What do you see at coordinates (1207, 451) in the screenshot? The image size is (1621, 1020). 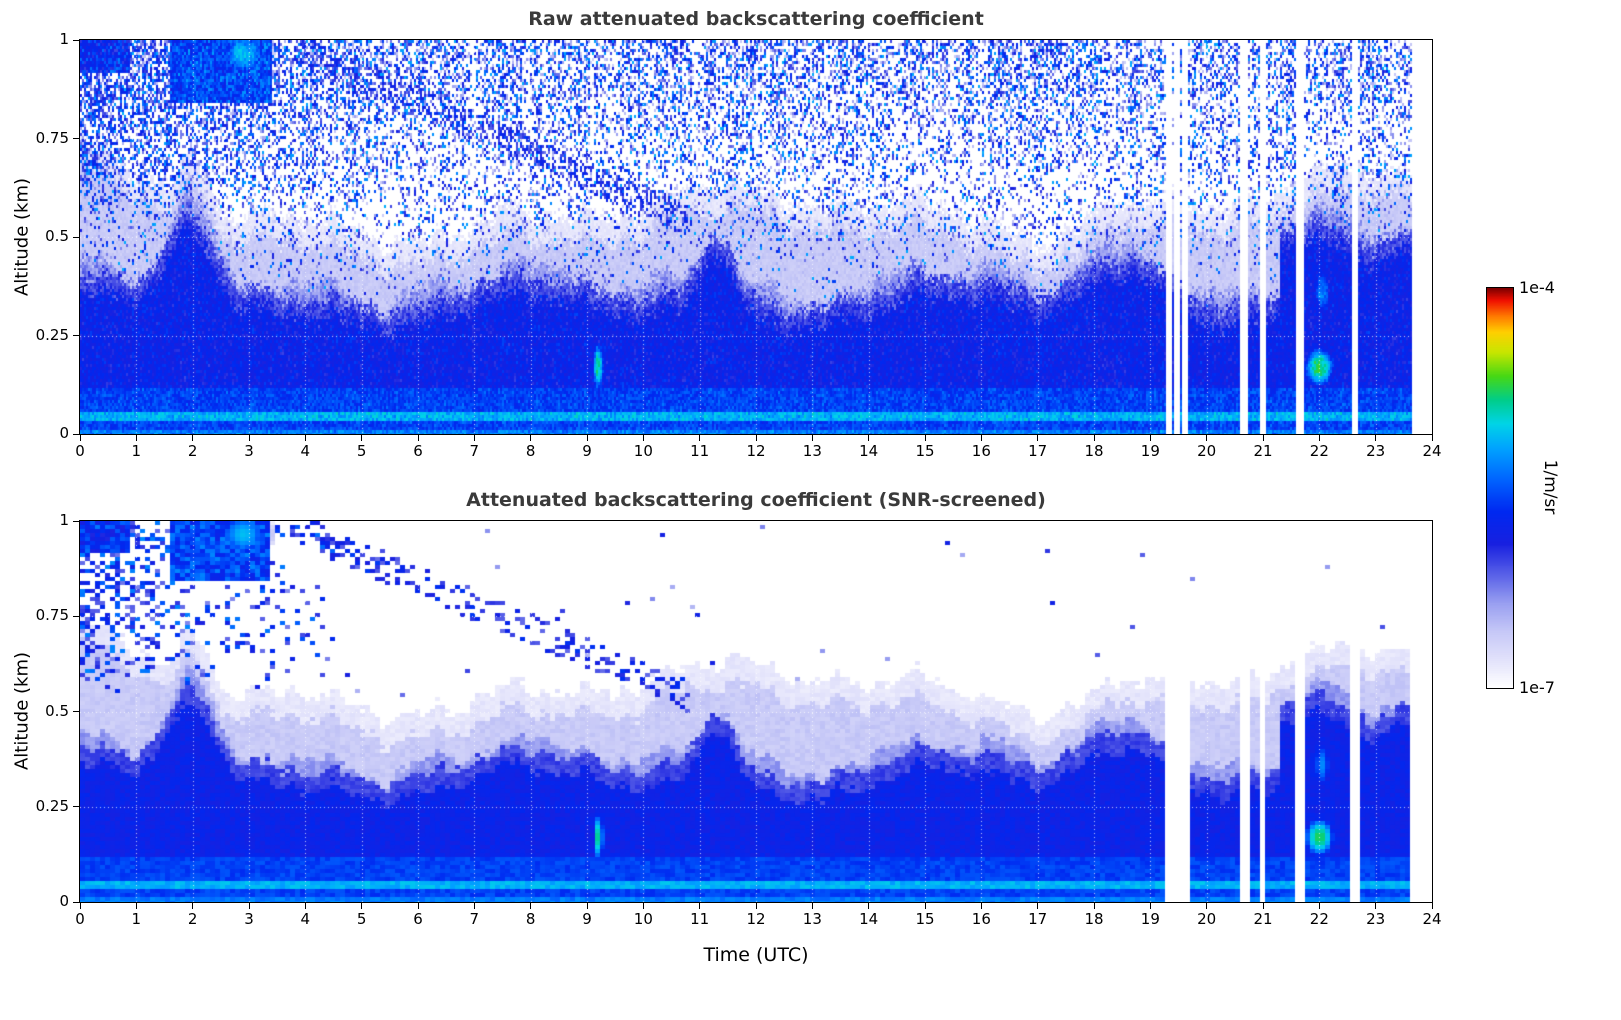 I see `x-tick-label: 20` at bounding box center [1207, 451].